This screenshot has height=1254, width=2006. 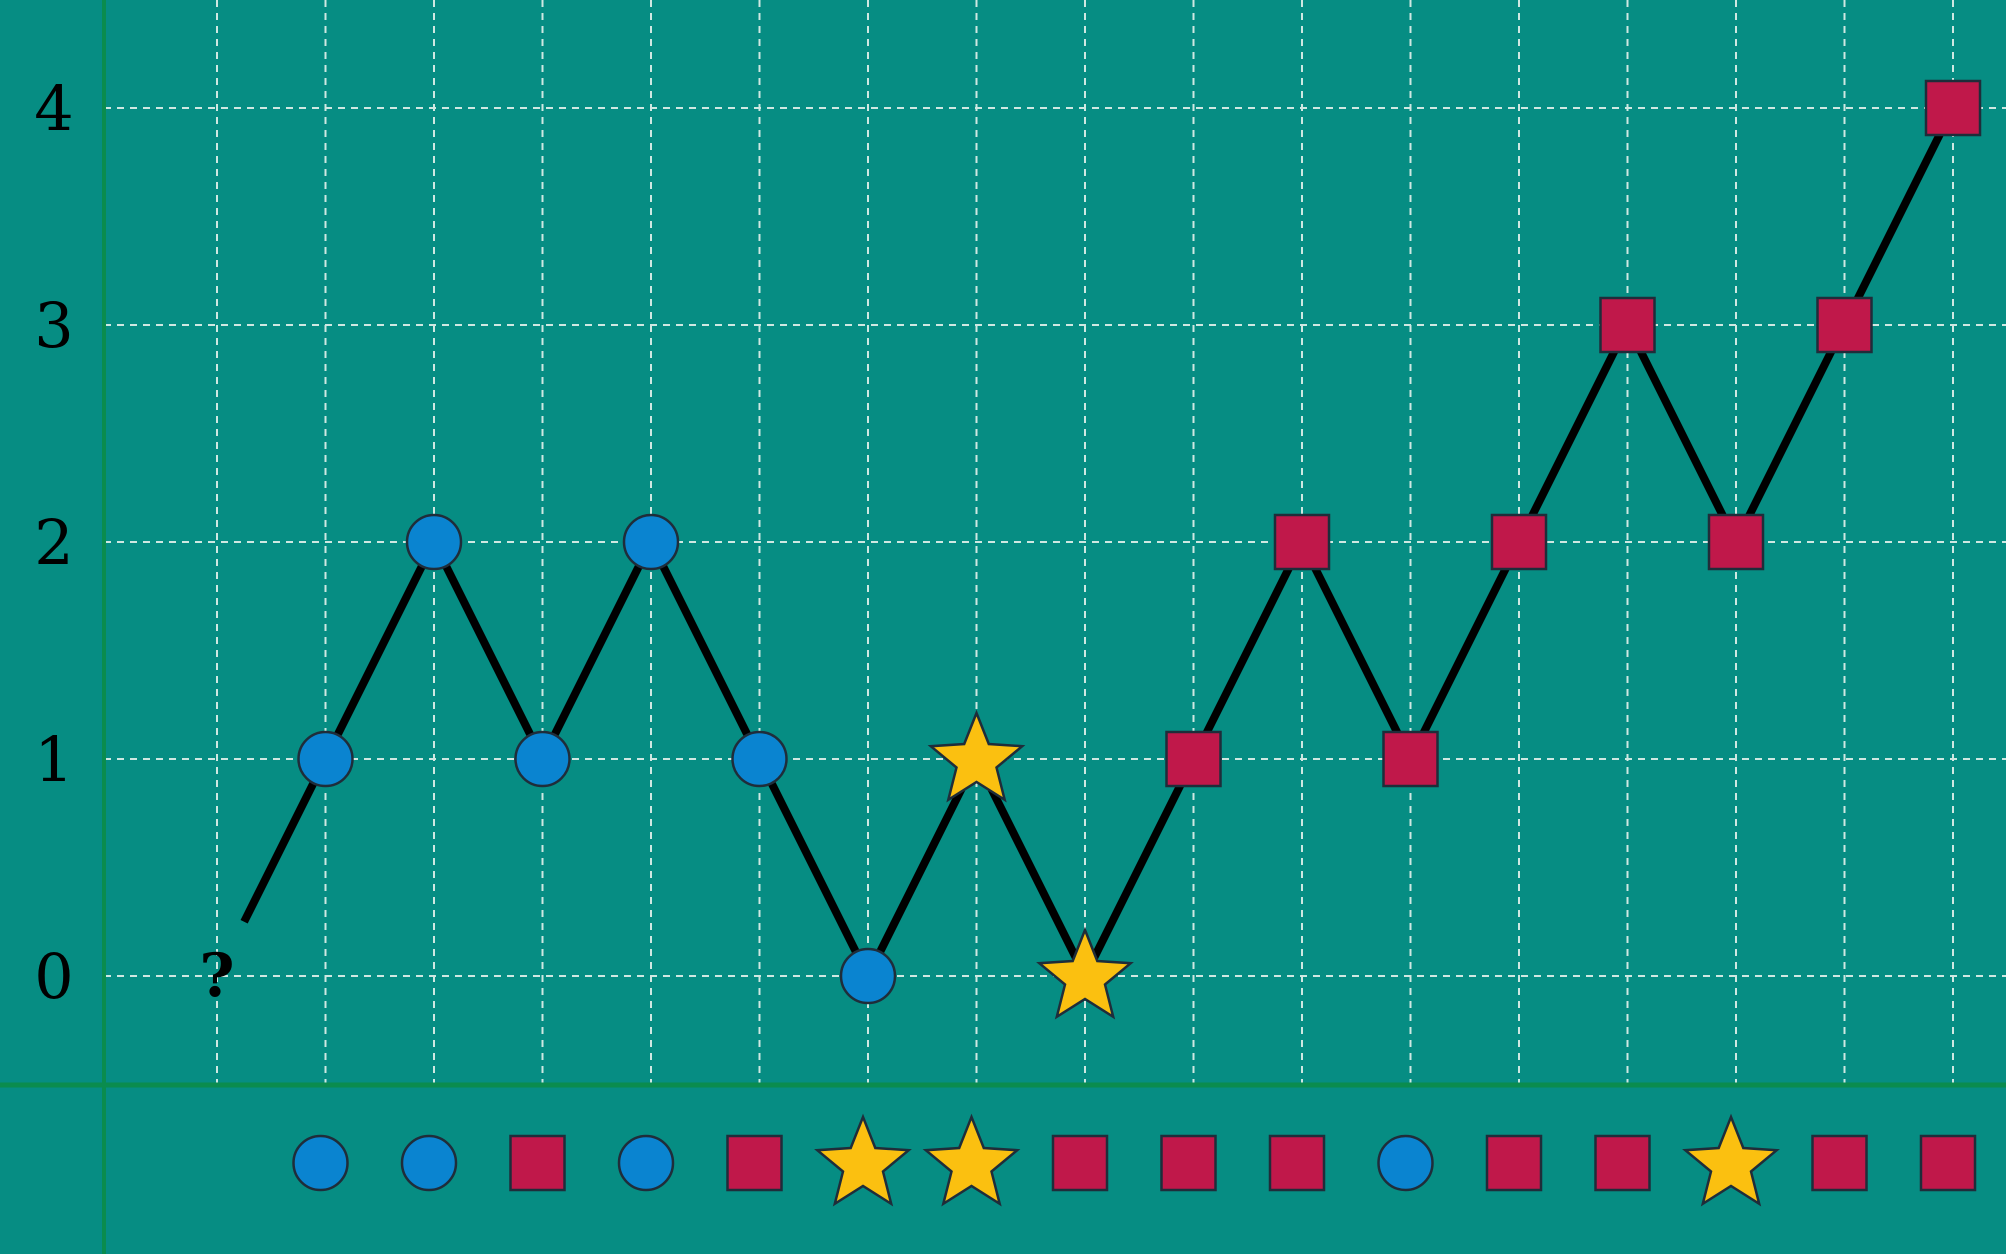 What do you see at coordinates (53, 108) in the screenshot?
I see `y-tick-label: 4` at bounding box center [53, 108].